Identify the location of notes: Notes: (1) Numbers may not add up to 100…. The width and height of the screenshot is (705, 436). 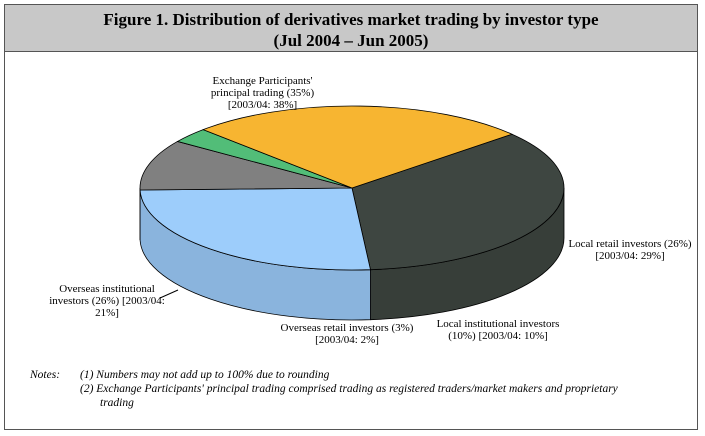
(330, 389).